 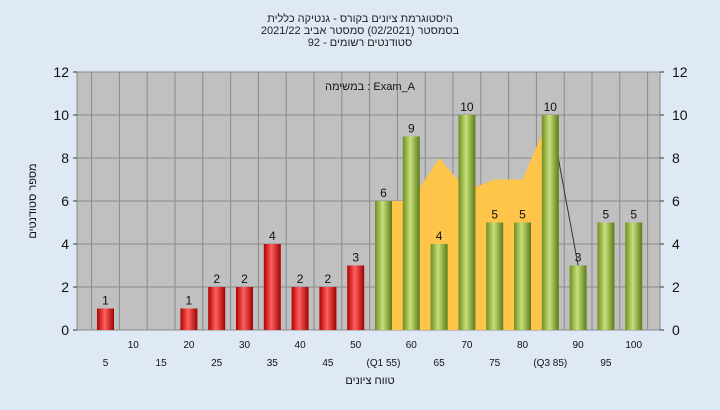 What do you see at coordinates (189, 345) in the screenshot?
I see `x-tick-label: 20` at bounding box center [189, 345].